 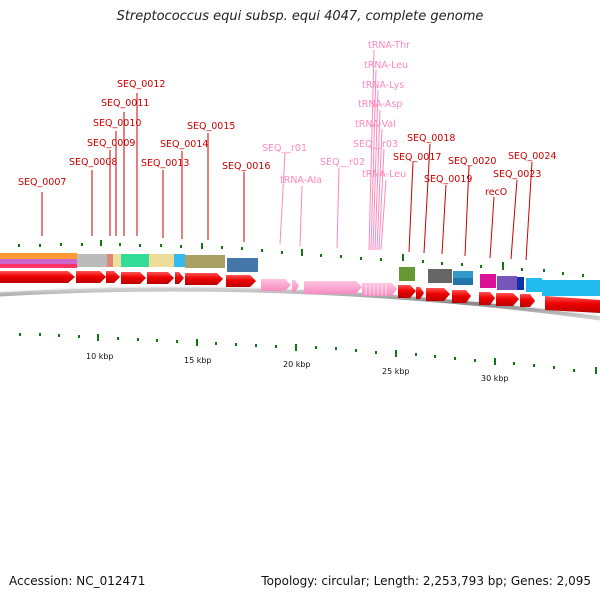 What do you see at coordinates (246, 166) in the screenshot?
I see `gene-label: SEQ_0016` at bounding box center [246, 166].